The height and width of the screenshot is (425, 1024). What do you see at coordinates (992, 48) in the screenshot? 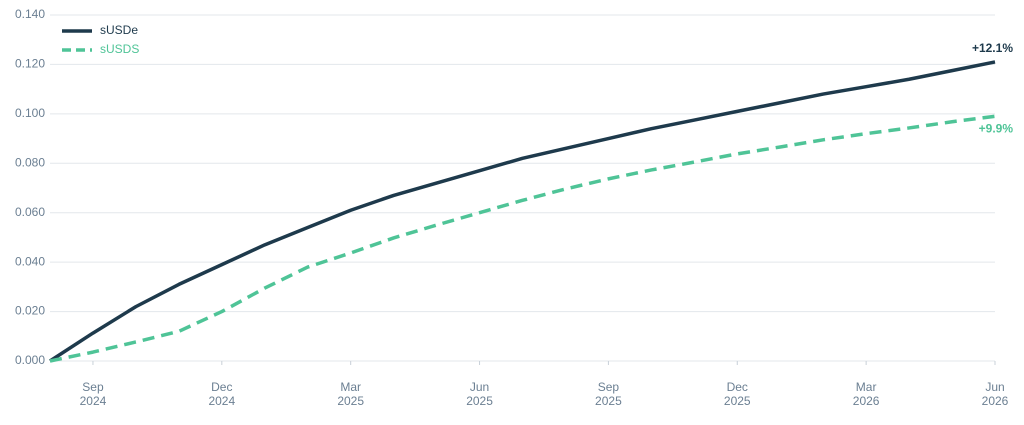
I see `end-label: +12.1%` at bounding box center [992, 48].